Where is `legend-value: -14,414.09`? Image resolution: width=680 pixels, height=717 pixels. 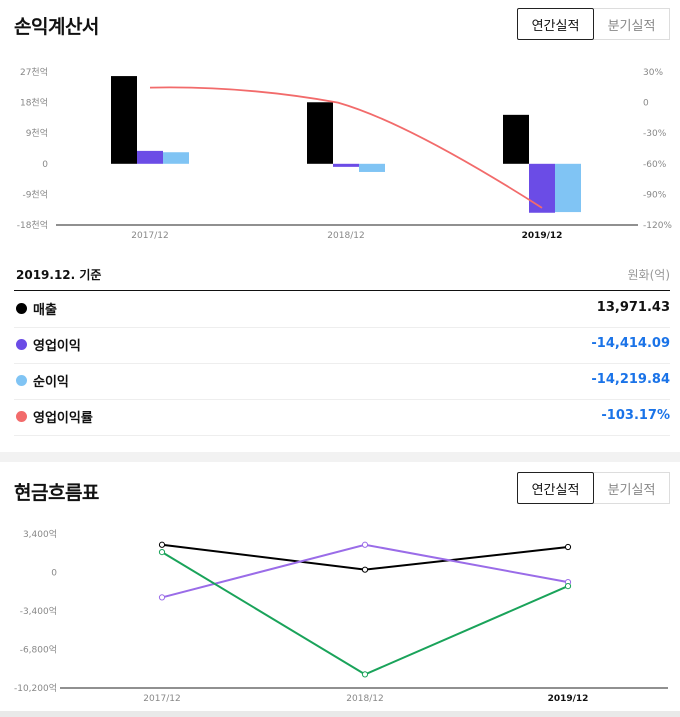 legend-value: -14,414.09 is located at coordinates (630, 343).